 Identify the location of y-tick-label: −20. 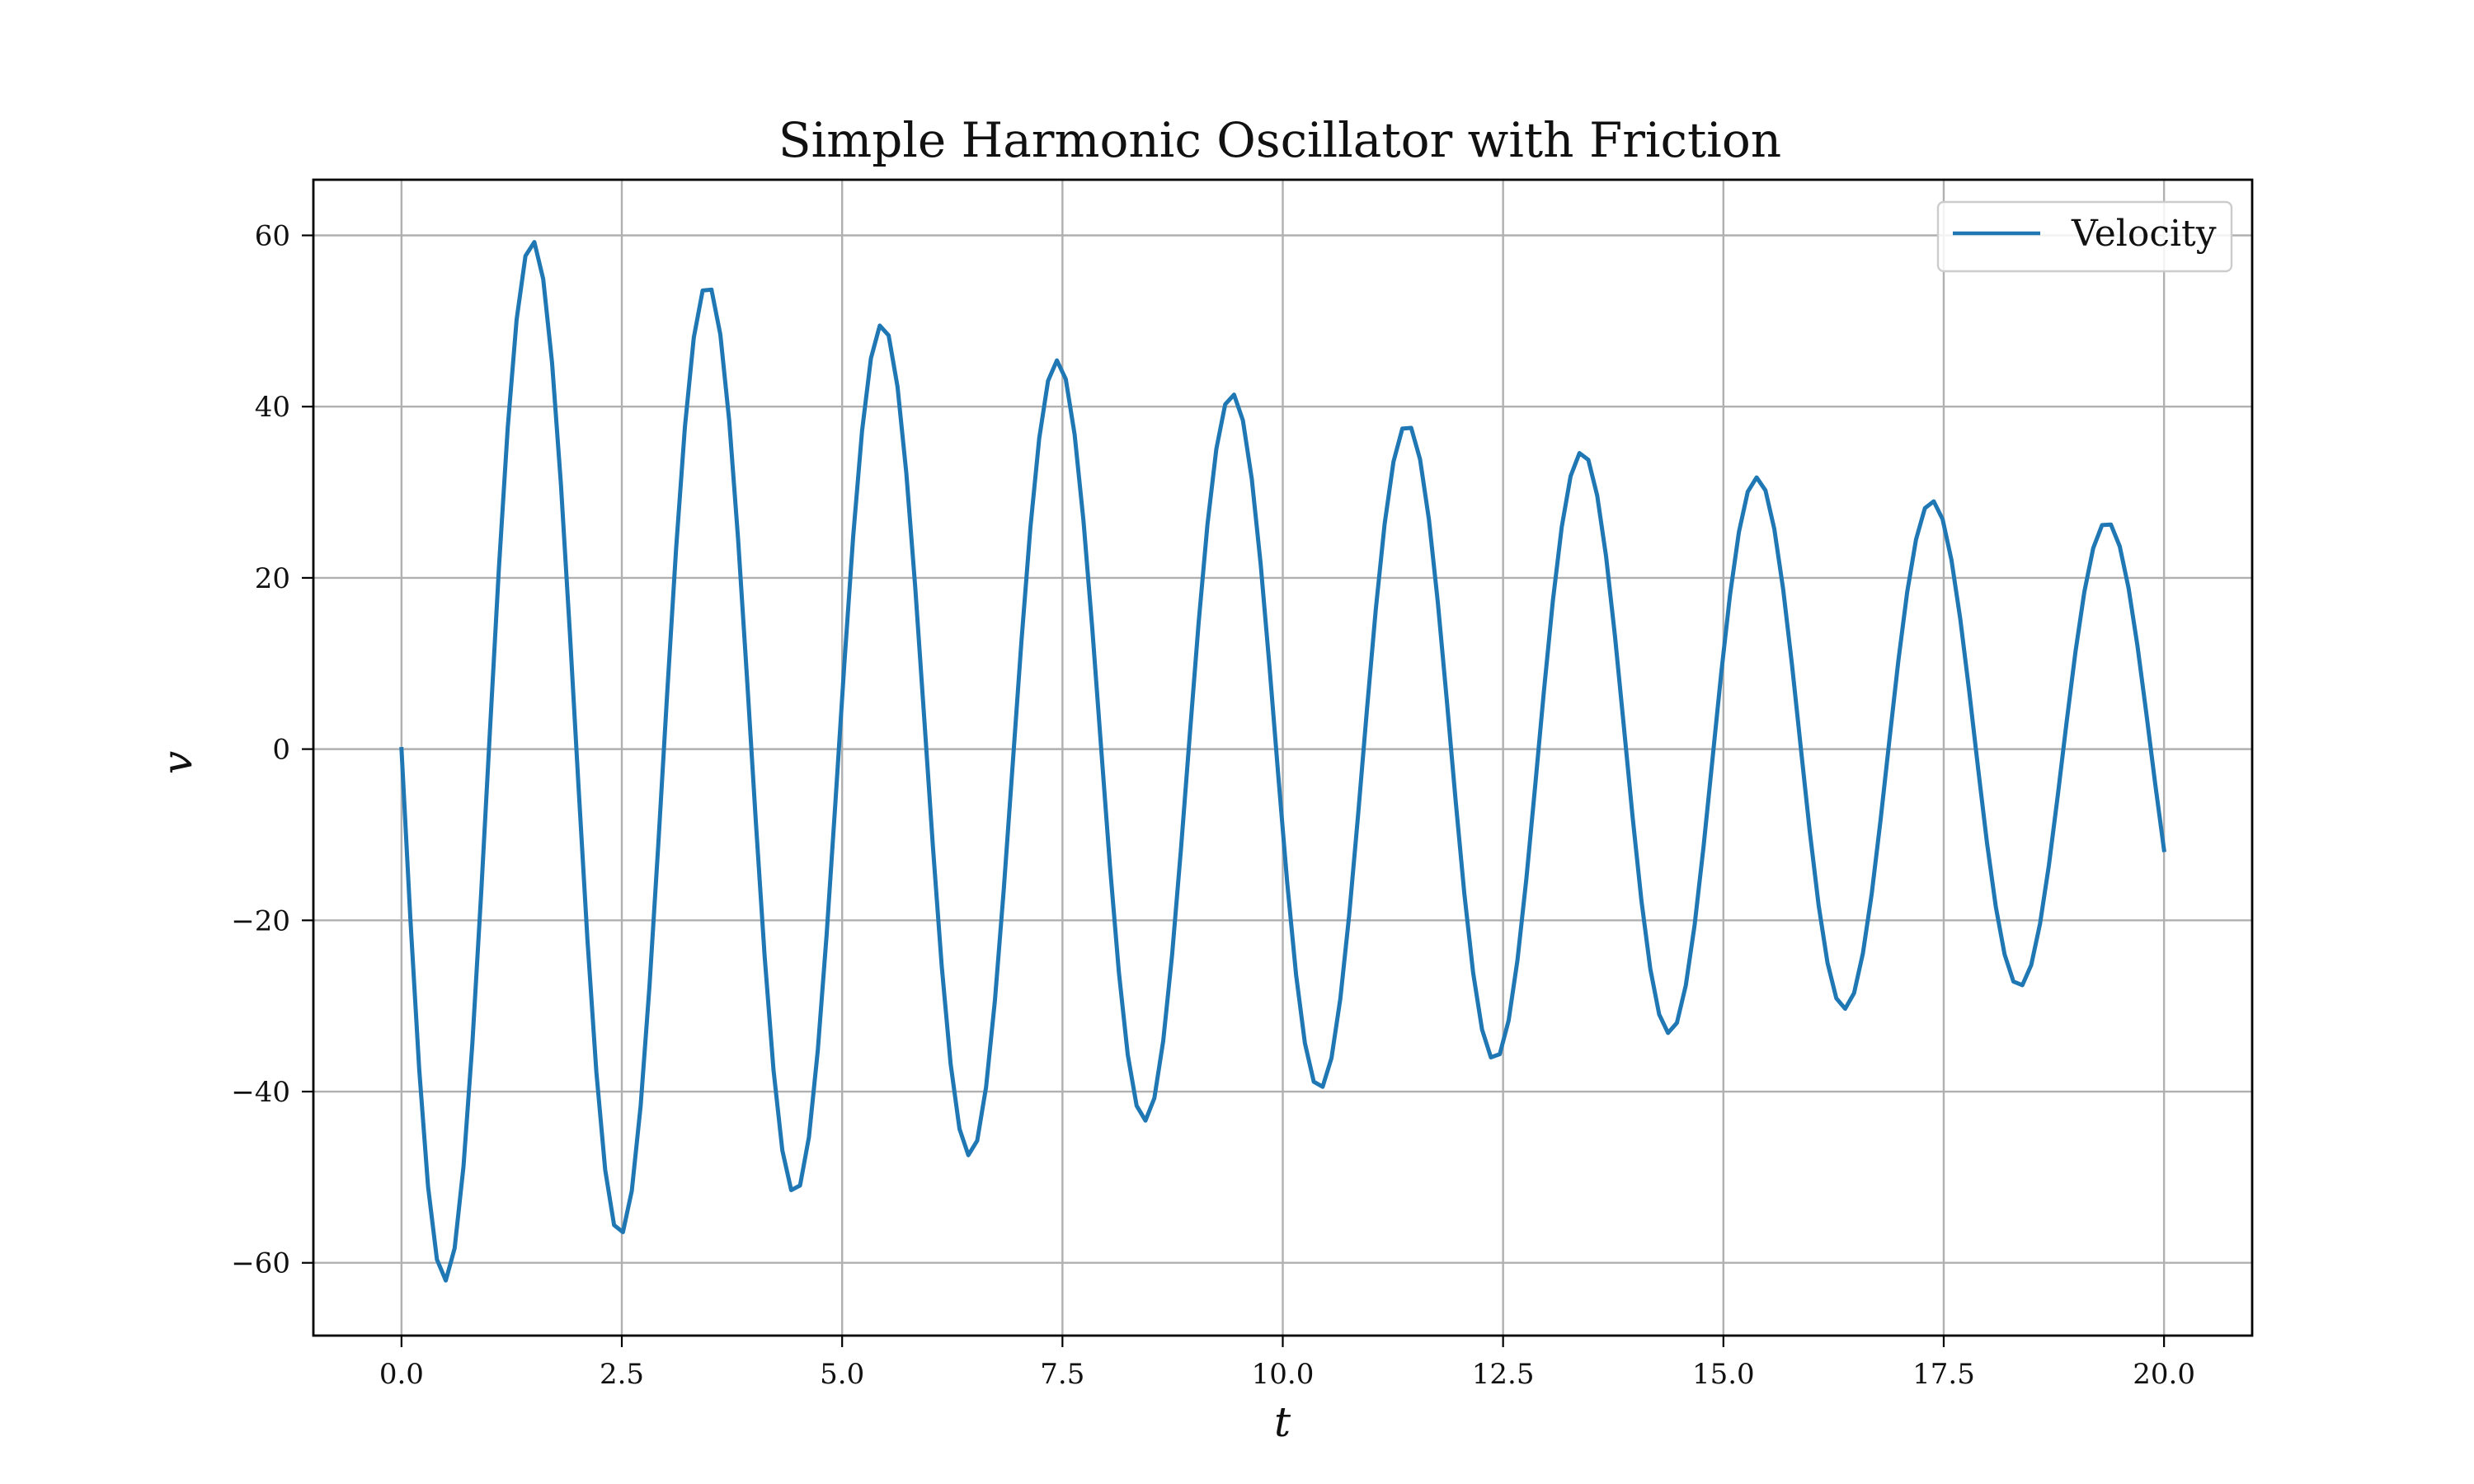
(260, 920).